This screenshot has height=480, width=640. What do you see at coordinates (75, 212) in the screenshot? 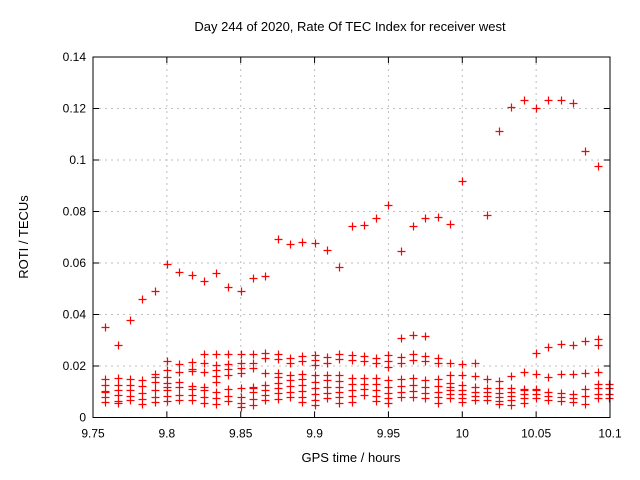
I see `y-tick-label: 0.08` at bounding box center [75, 212].